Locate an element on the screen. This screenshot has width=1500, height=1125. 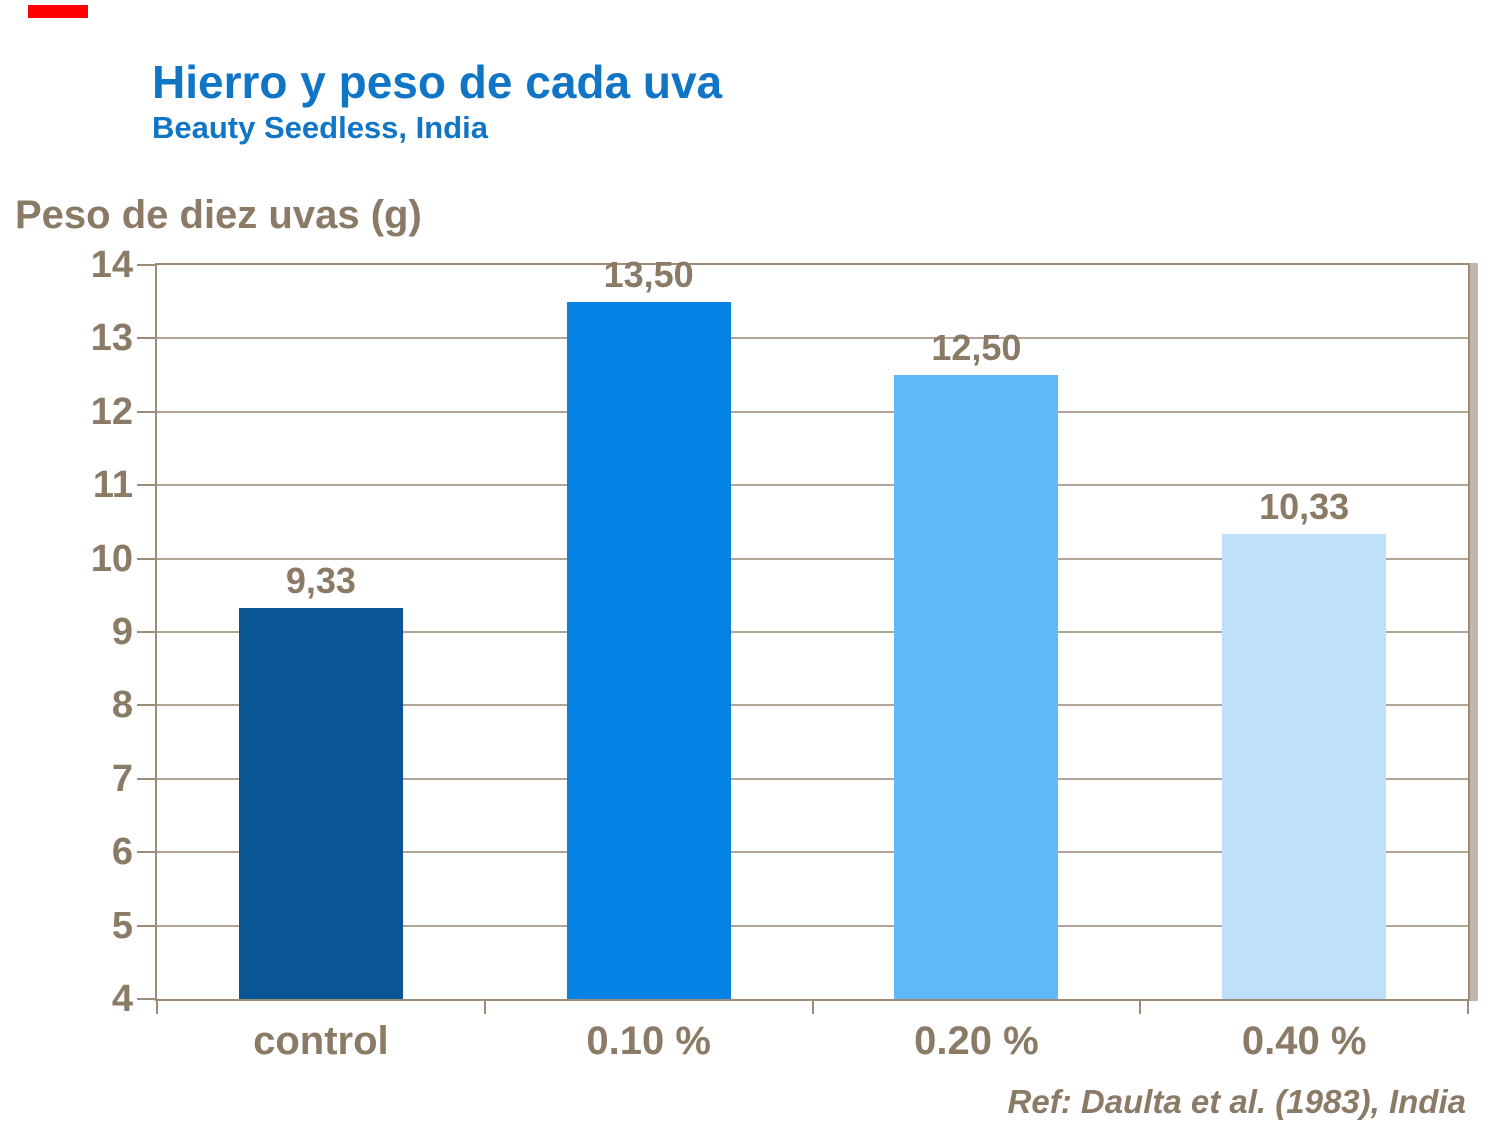
x-axis-category-label: control is located at coordinates (321, 1041).